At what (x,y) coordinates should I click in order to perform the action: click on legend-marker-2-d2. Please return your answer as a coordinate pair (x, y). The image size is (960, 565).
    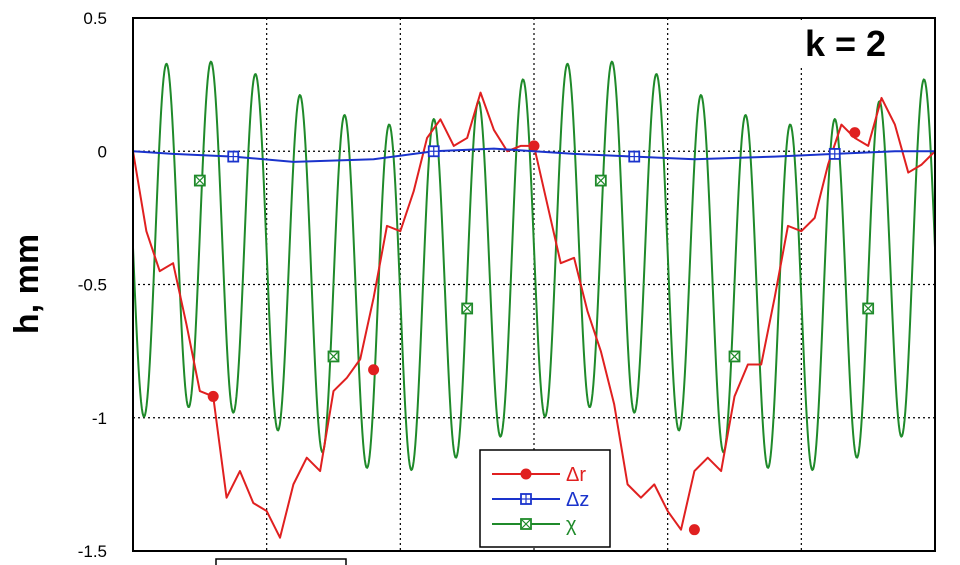
    Looking at the image, I should click on (526, 524).